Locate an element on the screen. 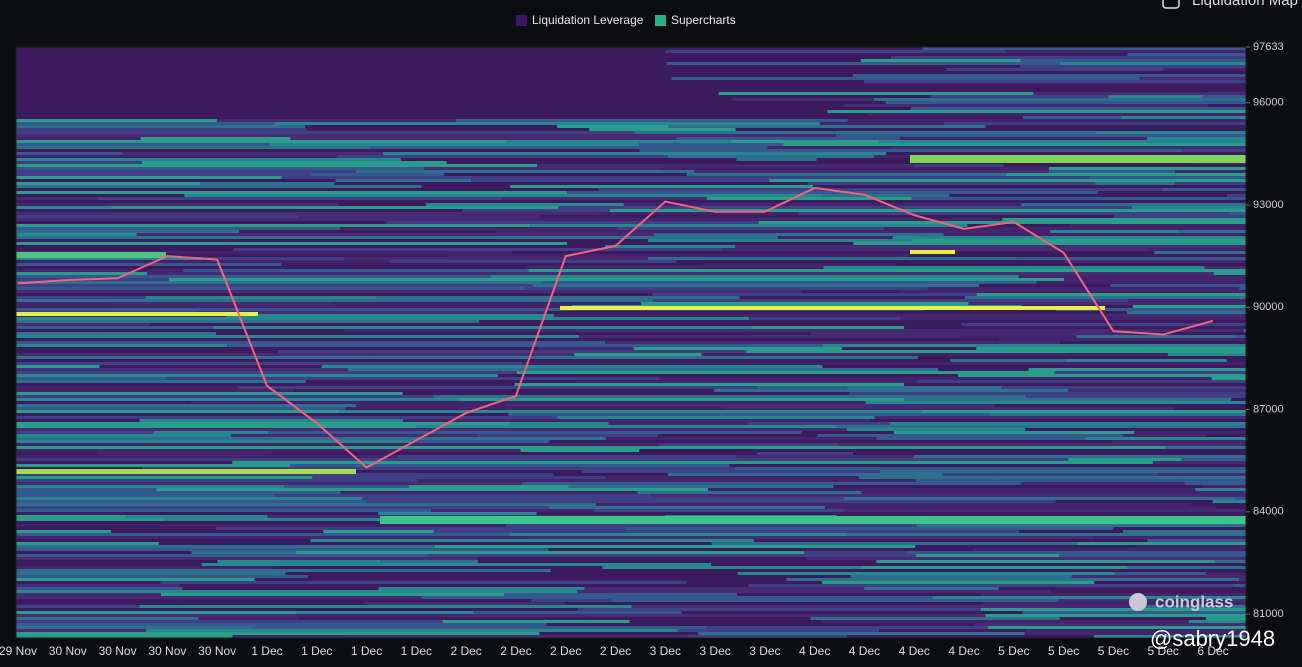 The height and width of the screenshot is (667, 1302). watermark: coinglass is located at coordinates (1194, 601).